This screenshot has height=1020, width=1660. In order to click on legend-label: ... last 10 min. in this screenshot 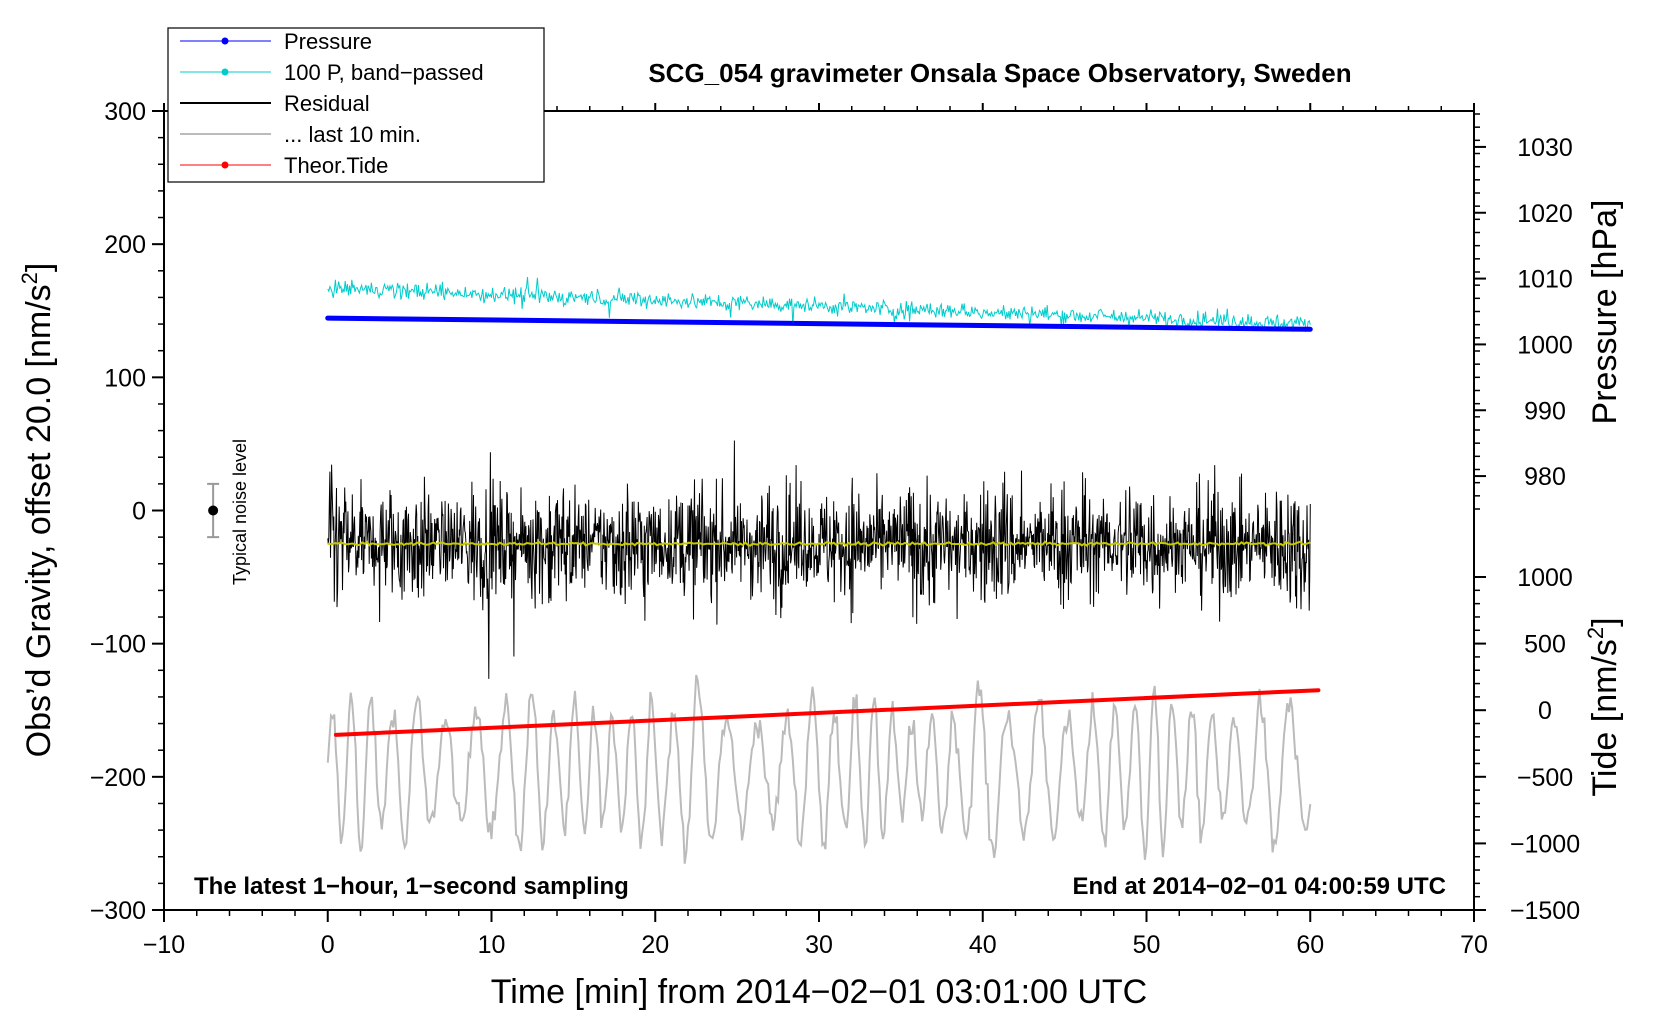, I will do `click(352, 134)`.